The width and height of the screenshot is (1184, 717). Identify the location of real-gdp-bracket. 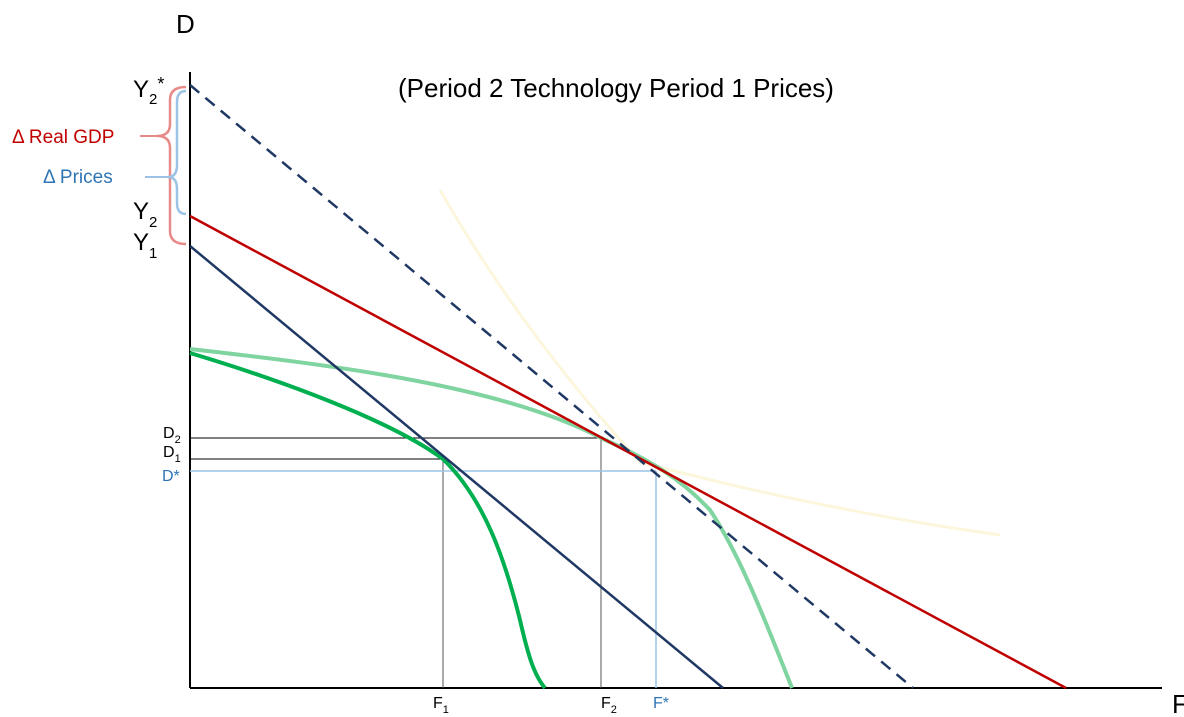
(171, 165).